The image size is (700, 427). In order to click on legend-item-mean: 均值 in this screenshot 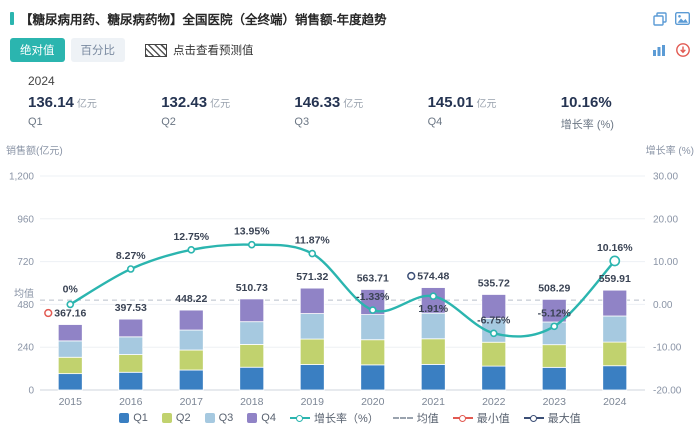, I will do `click(415, 418)`.